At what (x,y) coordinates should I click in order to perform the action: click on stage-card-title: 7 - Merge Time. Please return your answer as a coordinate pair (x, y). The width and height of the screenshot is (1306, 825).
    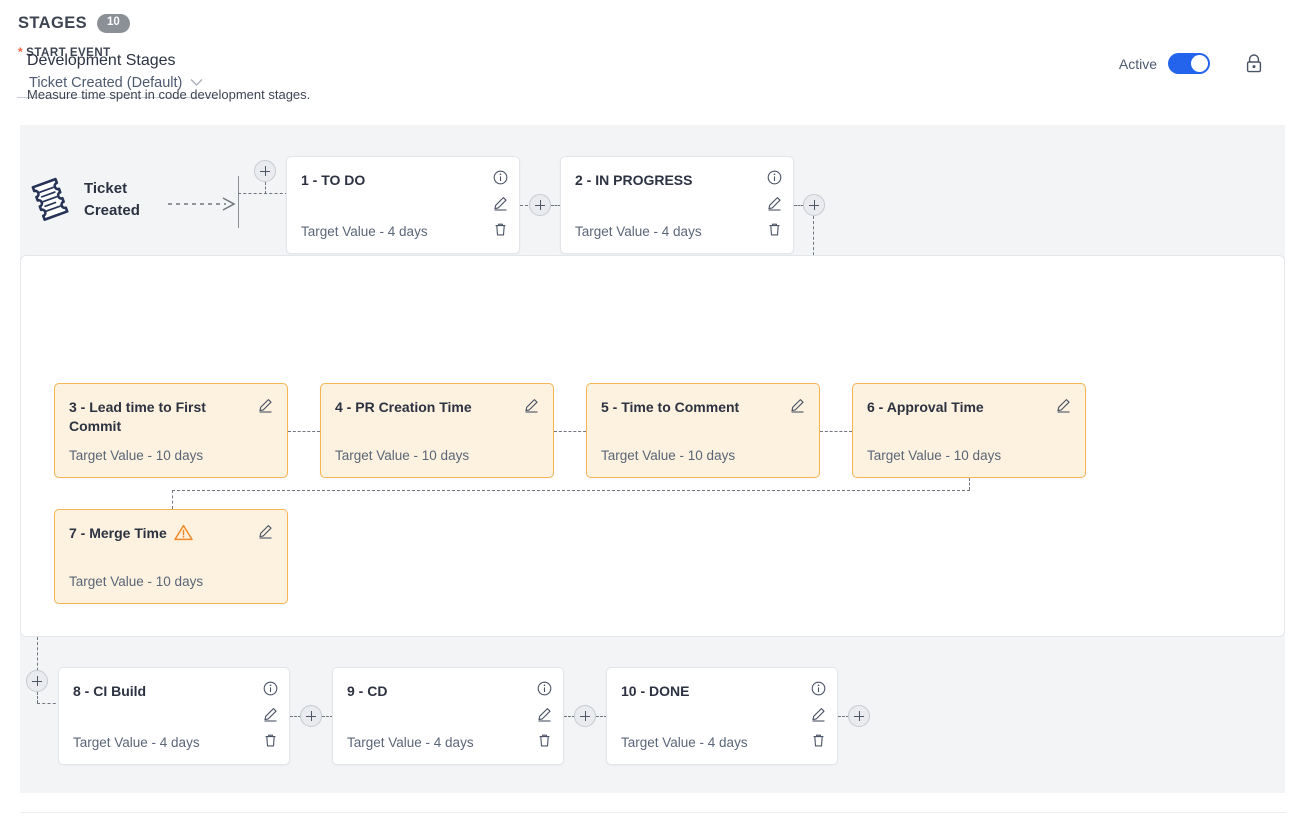
    Looking at the image, I should click on (158, 535).